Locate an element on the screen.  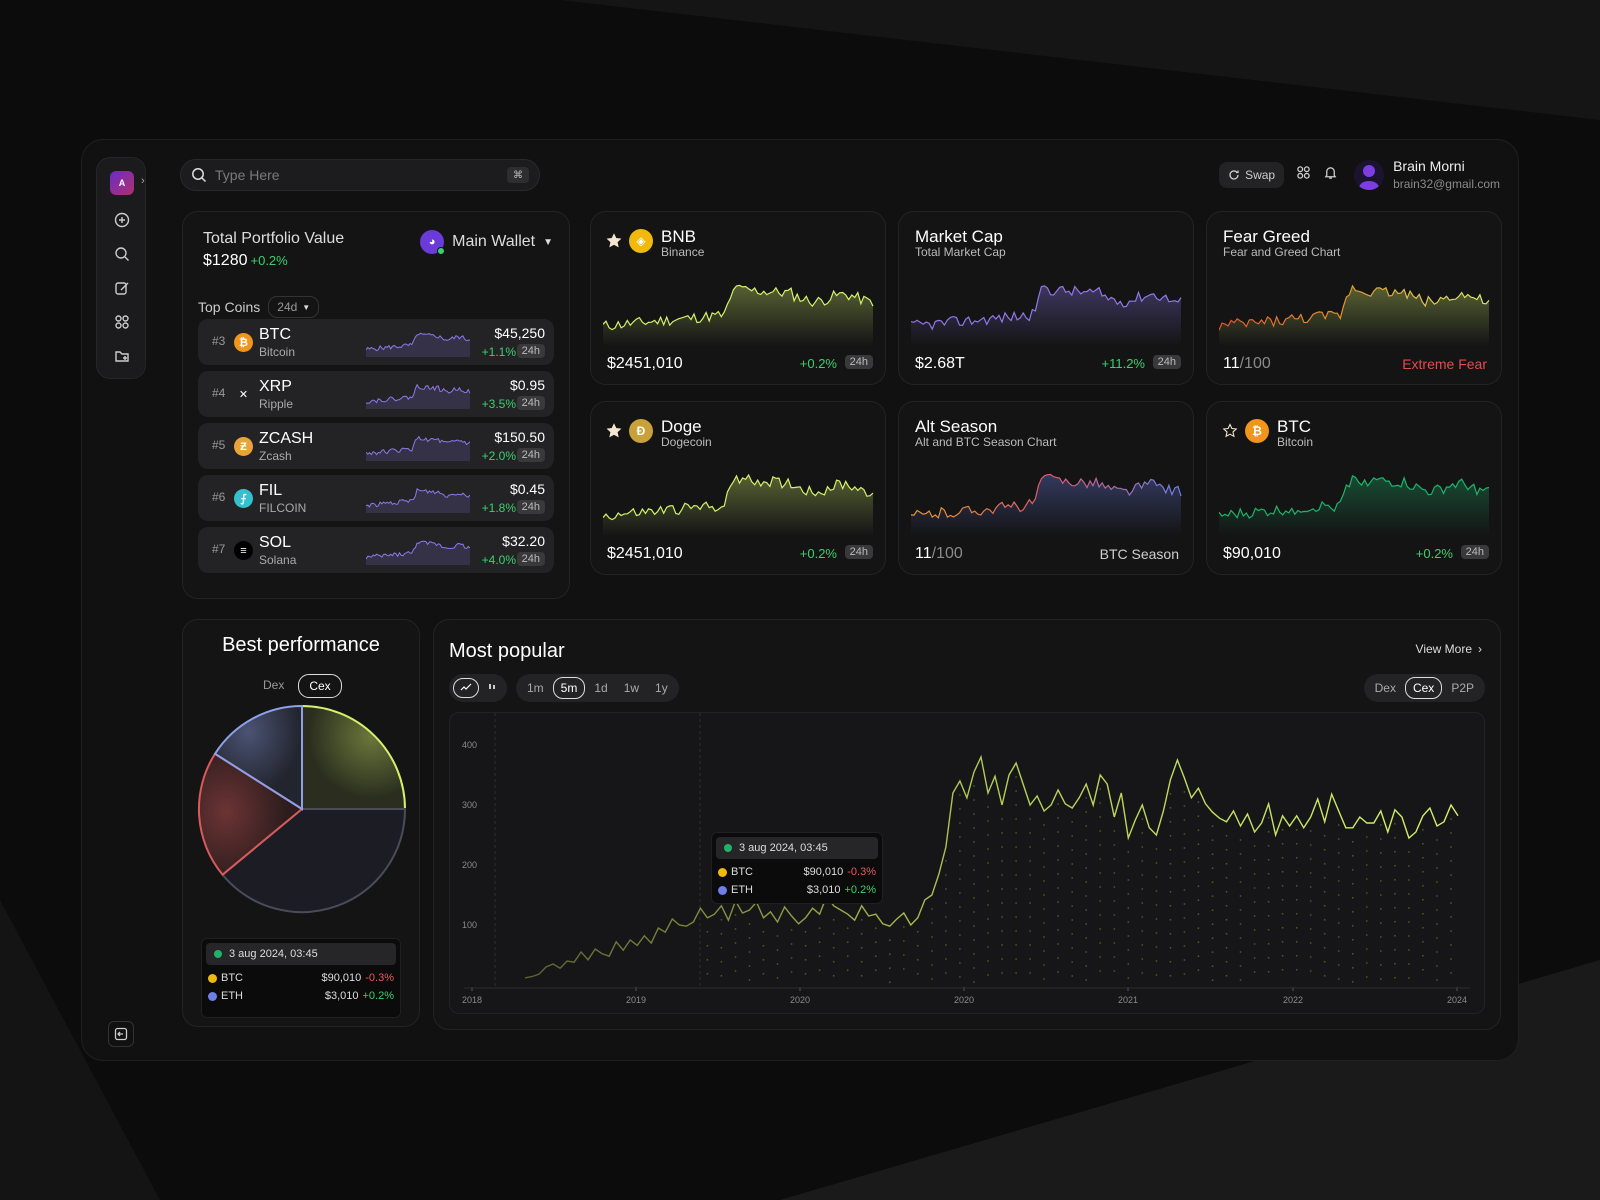
coin-row: #4 ✕ XRP Ripple $0.95 +3.5% 24h is located at coordinates (376, 394).